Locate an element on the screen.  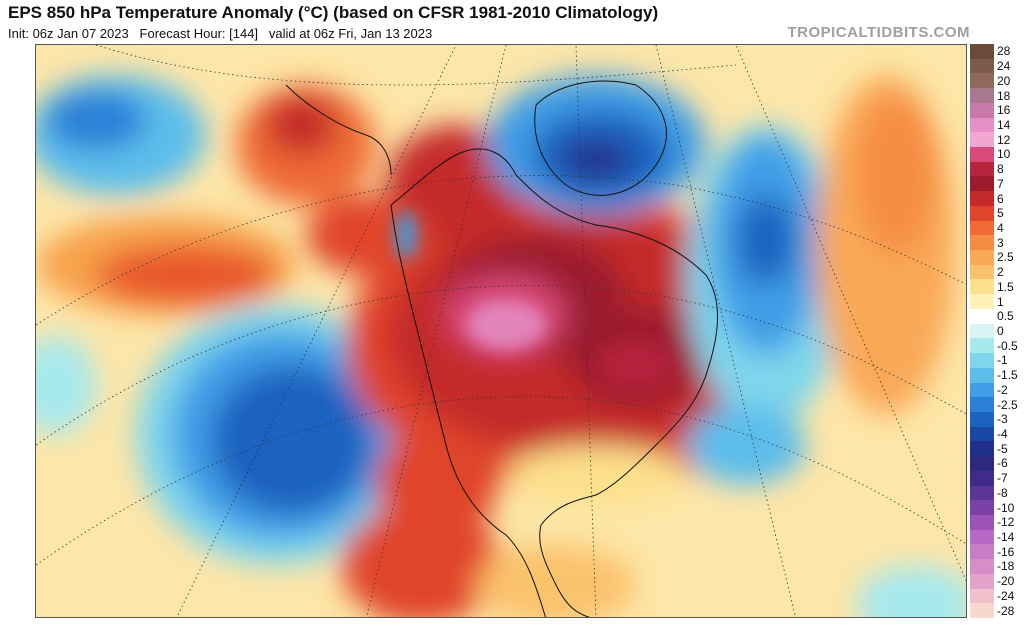
legend-label: -16 is located at coordinates (1006, 551).